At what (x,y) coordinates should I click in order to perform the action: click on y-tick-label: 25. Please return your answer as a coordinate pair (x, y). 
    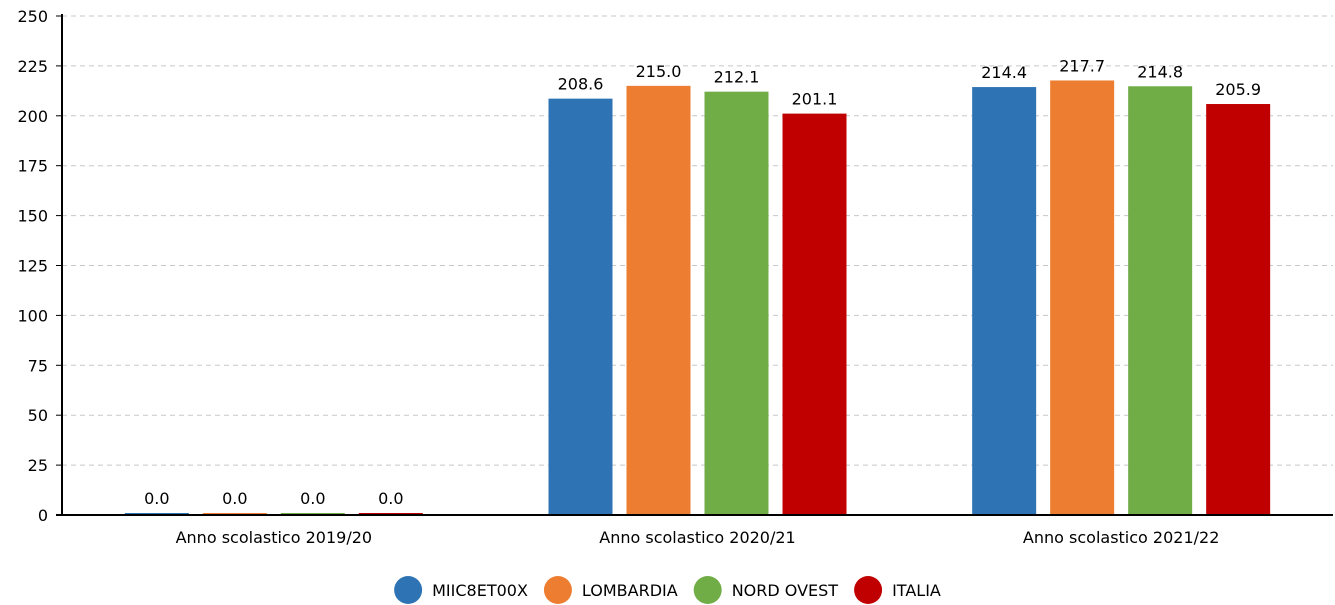
    Looking at the image, I should click on (38, 465).